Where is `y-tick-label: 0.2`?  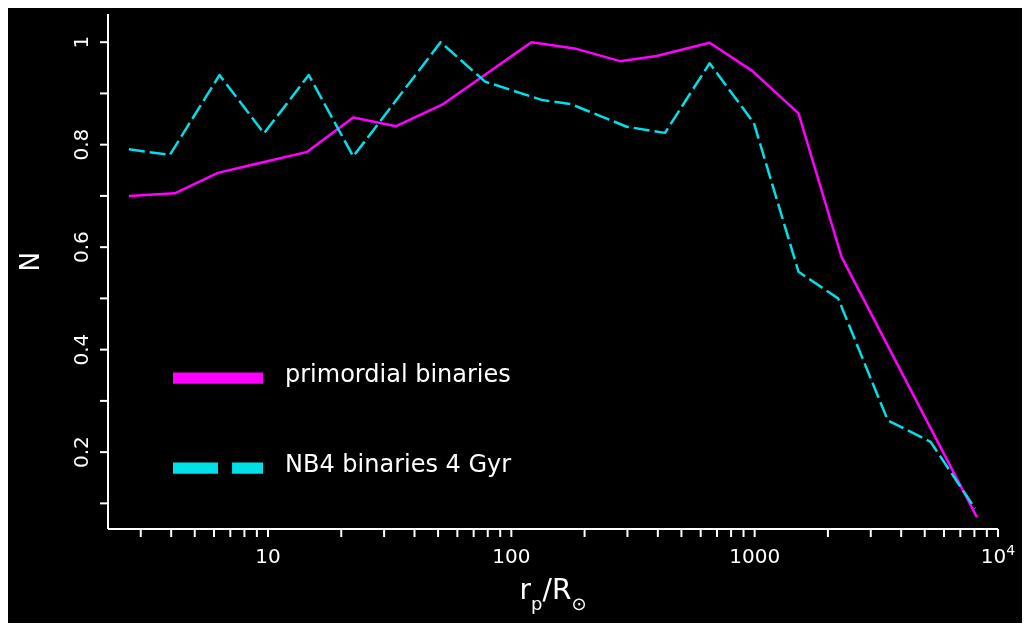 y-tick-label: 0.2 is located at coordinates (81, 452).